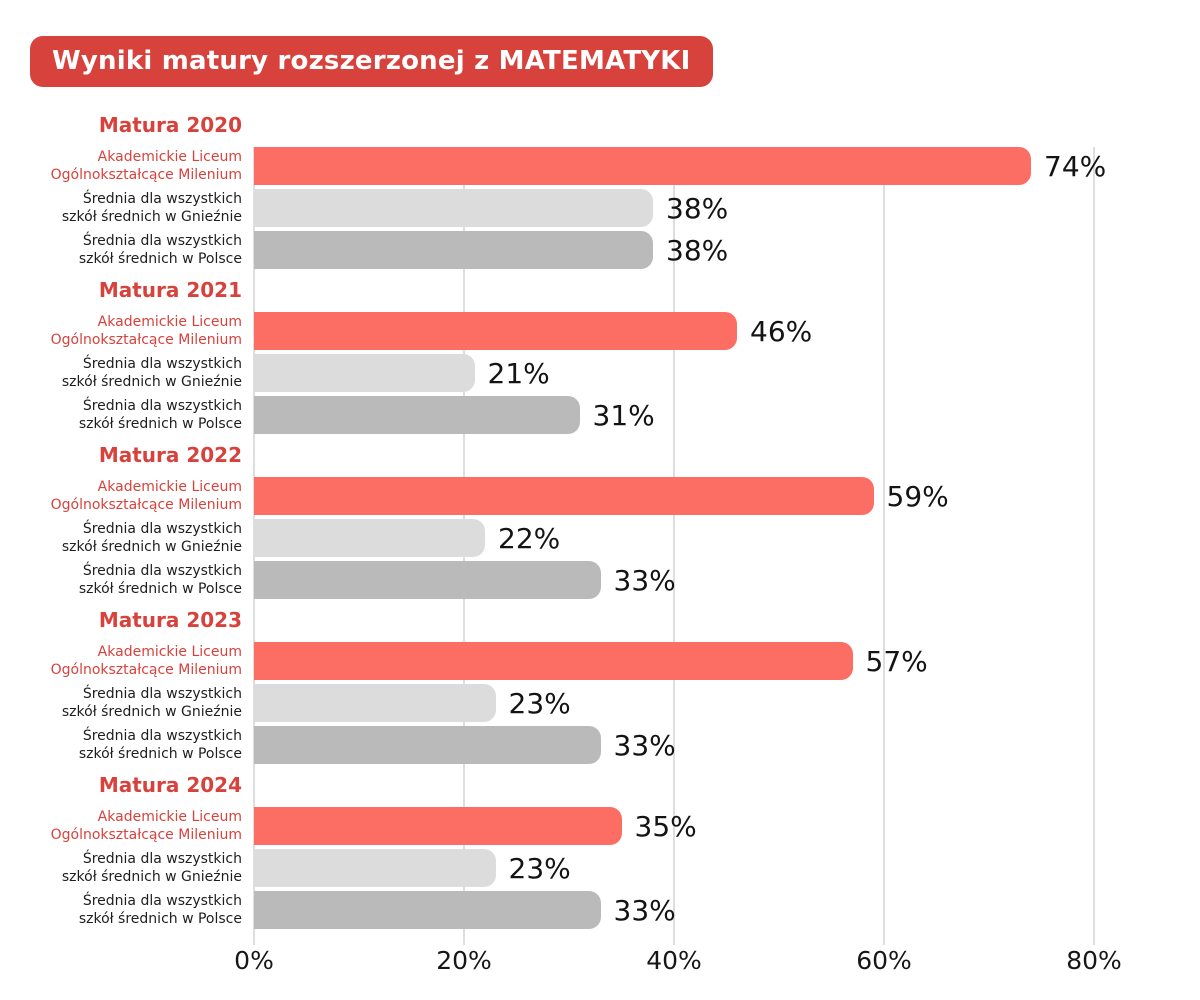 This screenshot has width=1200, height=1000. Describe the element at coordinates (600, 962) in the screenshot. I see `x-axis: 0% 20% 40% 60% 80%` at that location.